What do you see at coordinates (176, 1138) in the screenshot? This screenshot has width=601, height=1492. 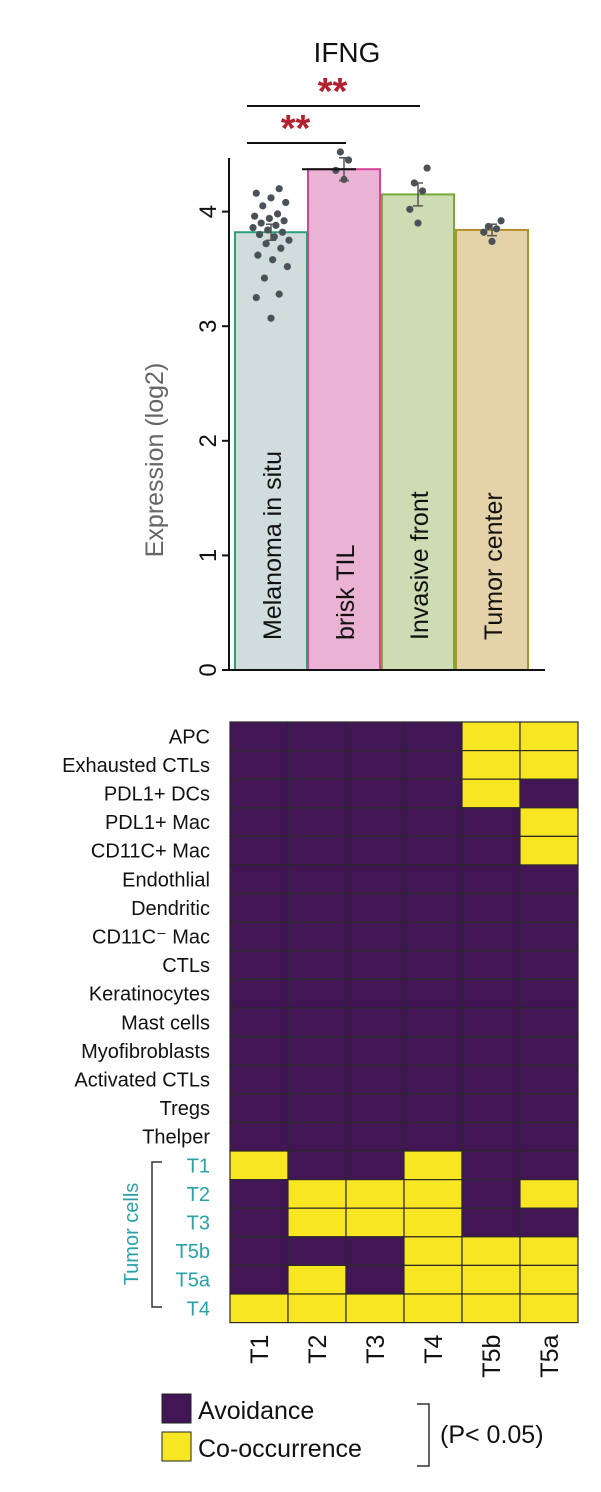 I see `row-label: Thelper` at bounding box center [176, 1138].